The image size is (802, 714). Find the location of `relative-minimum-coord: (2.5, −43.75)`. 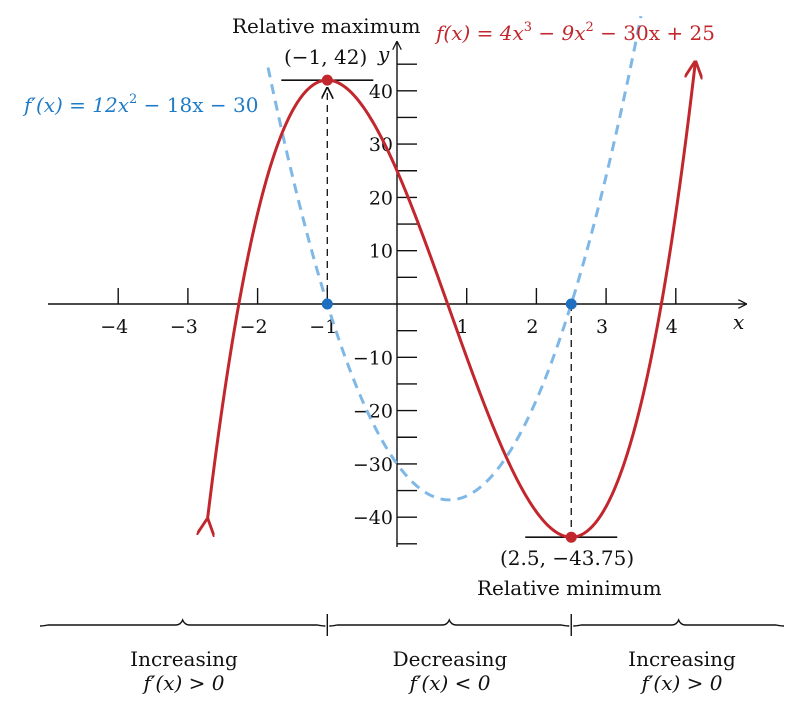

relative-minimum-coord: (2.5, −43.75) is located at coordinates (567, 558).